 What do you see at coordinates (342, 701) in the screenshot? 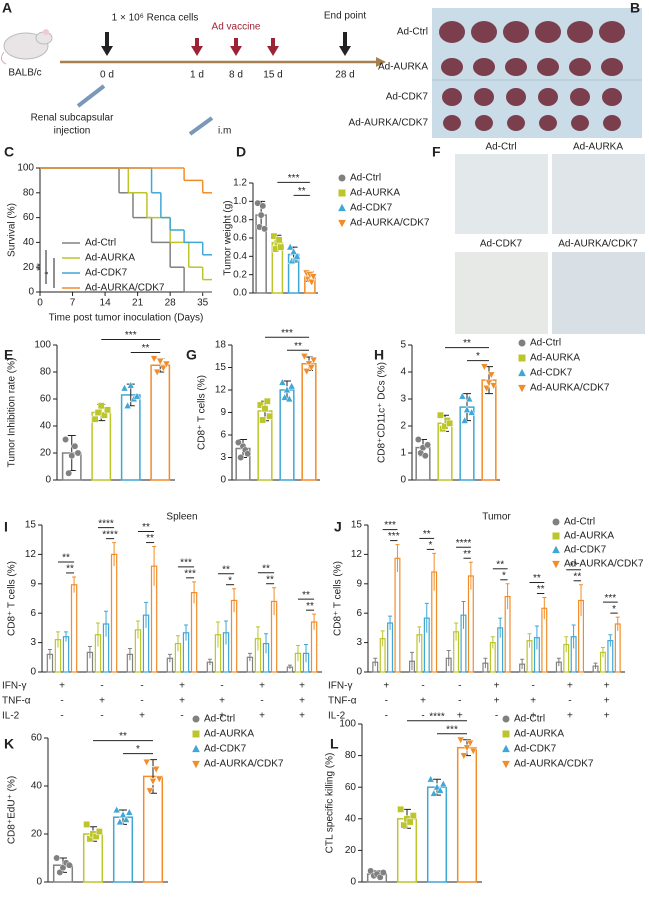
I see `condition-label: TNF-α` at bounding box center [342, 701].